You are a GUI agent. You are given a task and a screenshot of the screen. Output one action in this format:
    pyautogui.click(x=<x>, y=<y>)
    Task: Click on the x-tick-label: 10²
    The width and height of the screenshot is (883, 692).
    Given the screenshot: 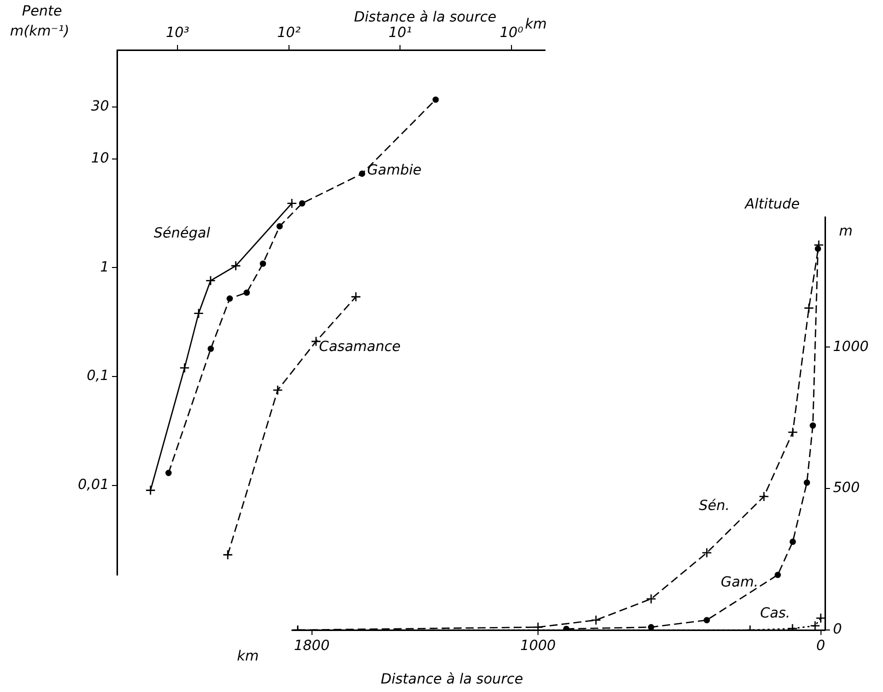 What is the action you would take?
    pyautogui.click(x=289, y=33)
    